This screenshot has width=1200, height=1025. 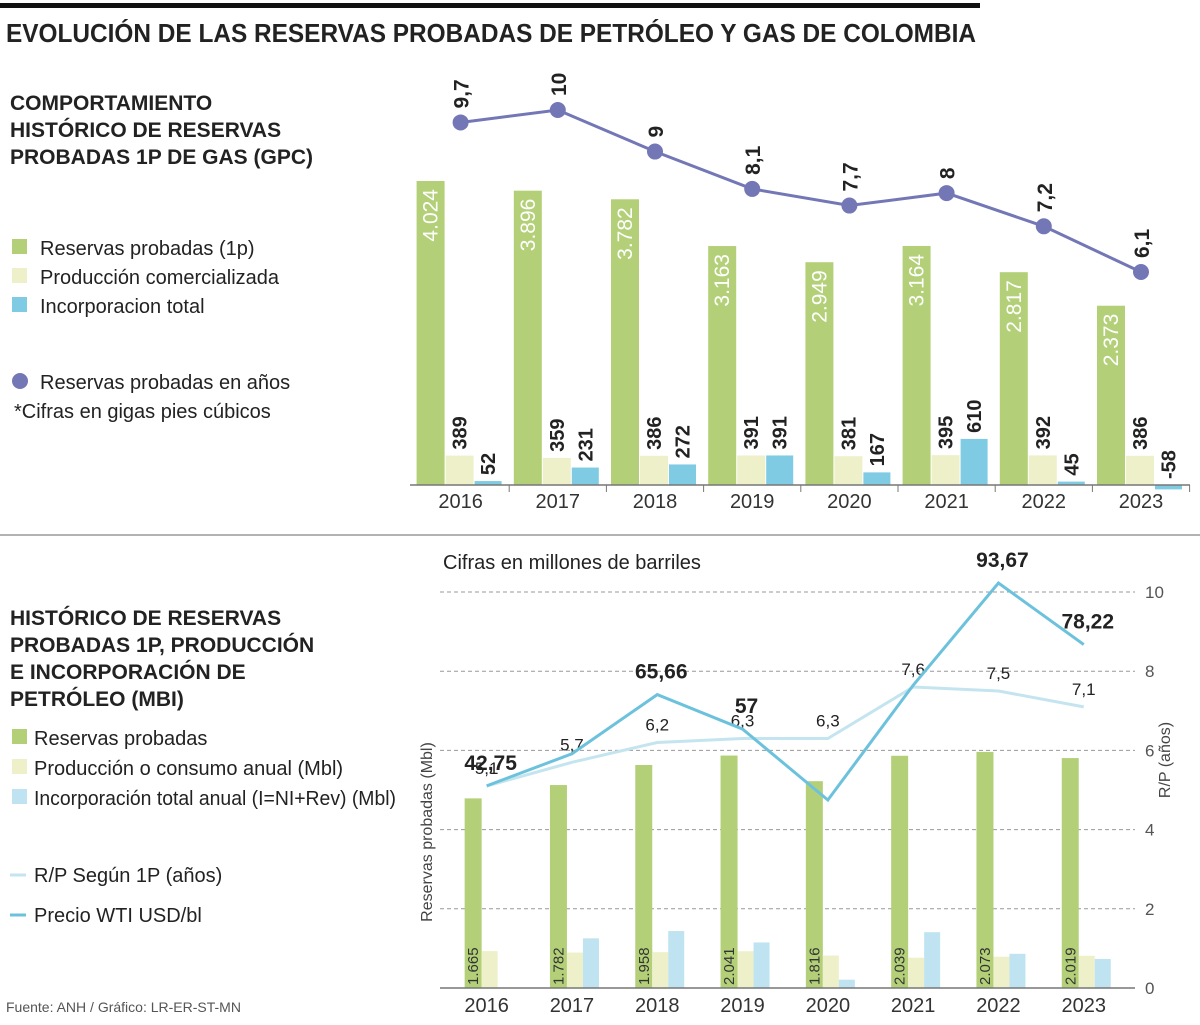 I want to click on bar-value-label: 2.373, so click(x=1111, y=340).